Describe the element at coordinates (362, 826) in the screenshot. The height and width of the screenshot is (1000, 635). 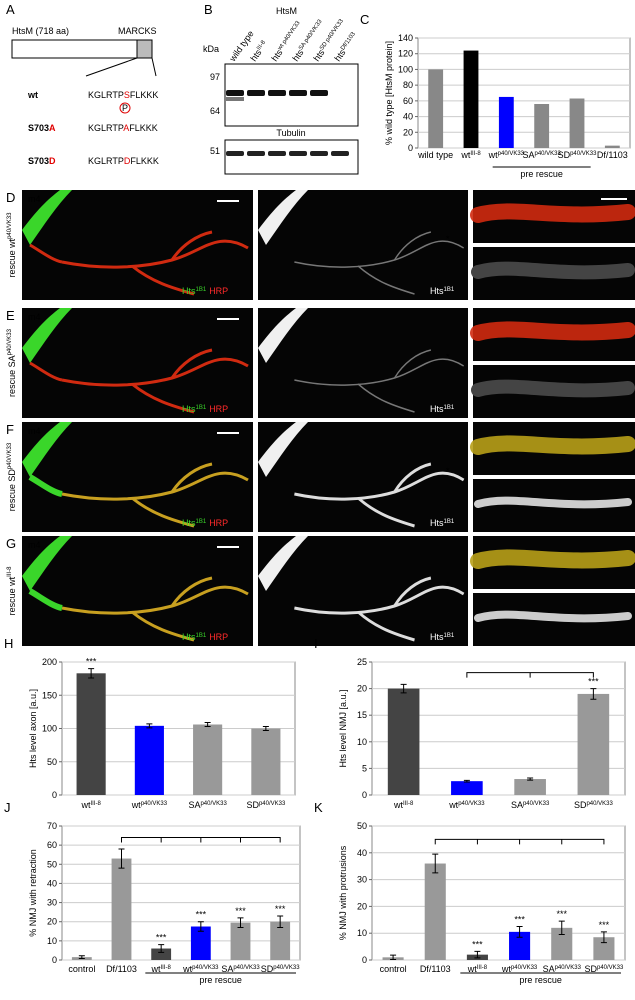
I see `y-tick-label: 50` at that location.